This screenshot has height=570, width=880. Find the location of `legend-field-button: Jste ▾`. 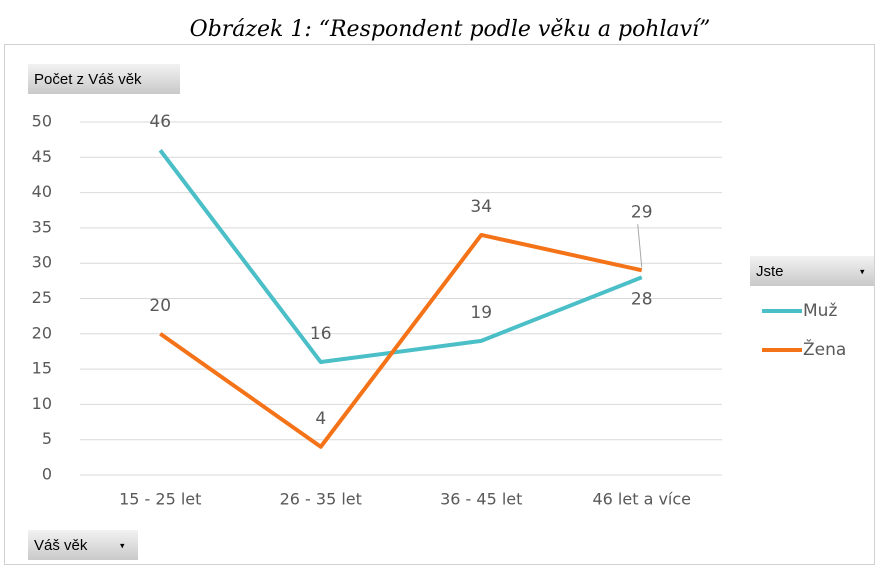

legend-field-button: Jste ▾ is located at coordinates (812, 271).